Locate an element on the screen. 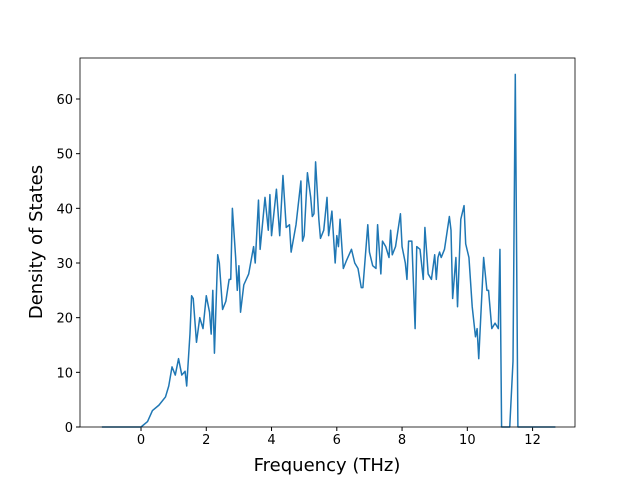 This screenshot has height=484, width=640. x-tick-label: 12 is located at coordinates (532, 440).